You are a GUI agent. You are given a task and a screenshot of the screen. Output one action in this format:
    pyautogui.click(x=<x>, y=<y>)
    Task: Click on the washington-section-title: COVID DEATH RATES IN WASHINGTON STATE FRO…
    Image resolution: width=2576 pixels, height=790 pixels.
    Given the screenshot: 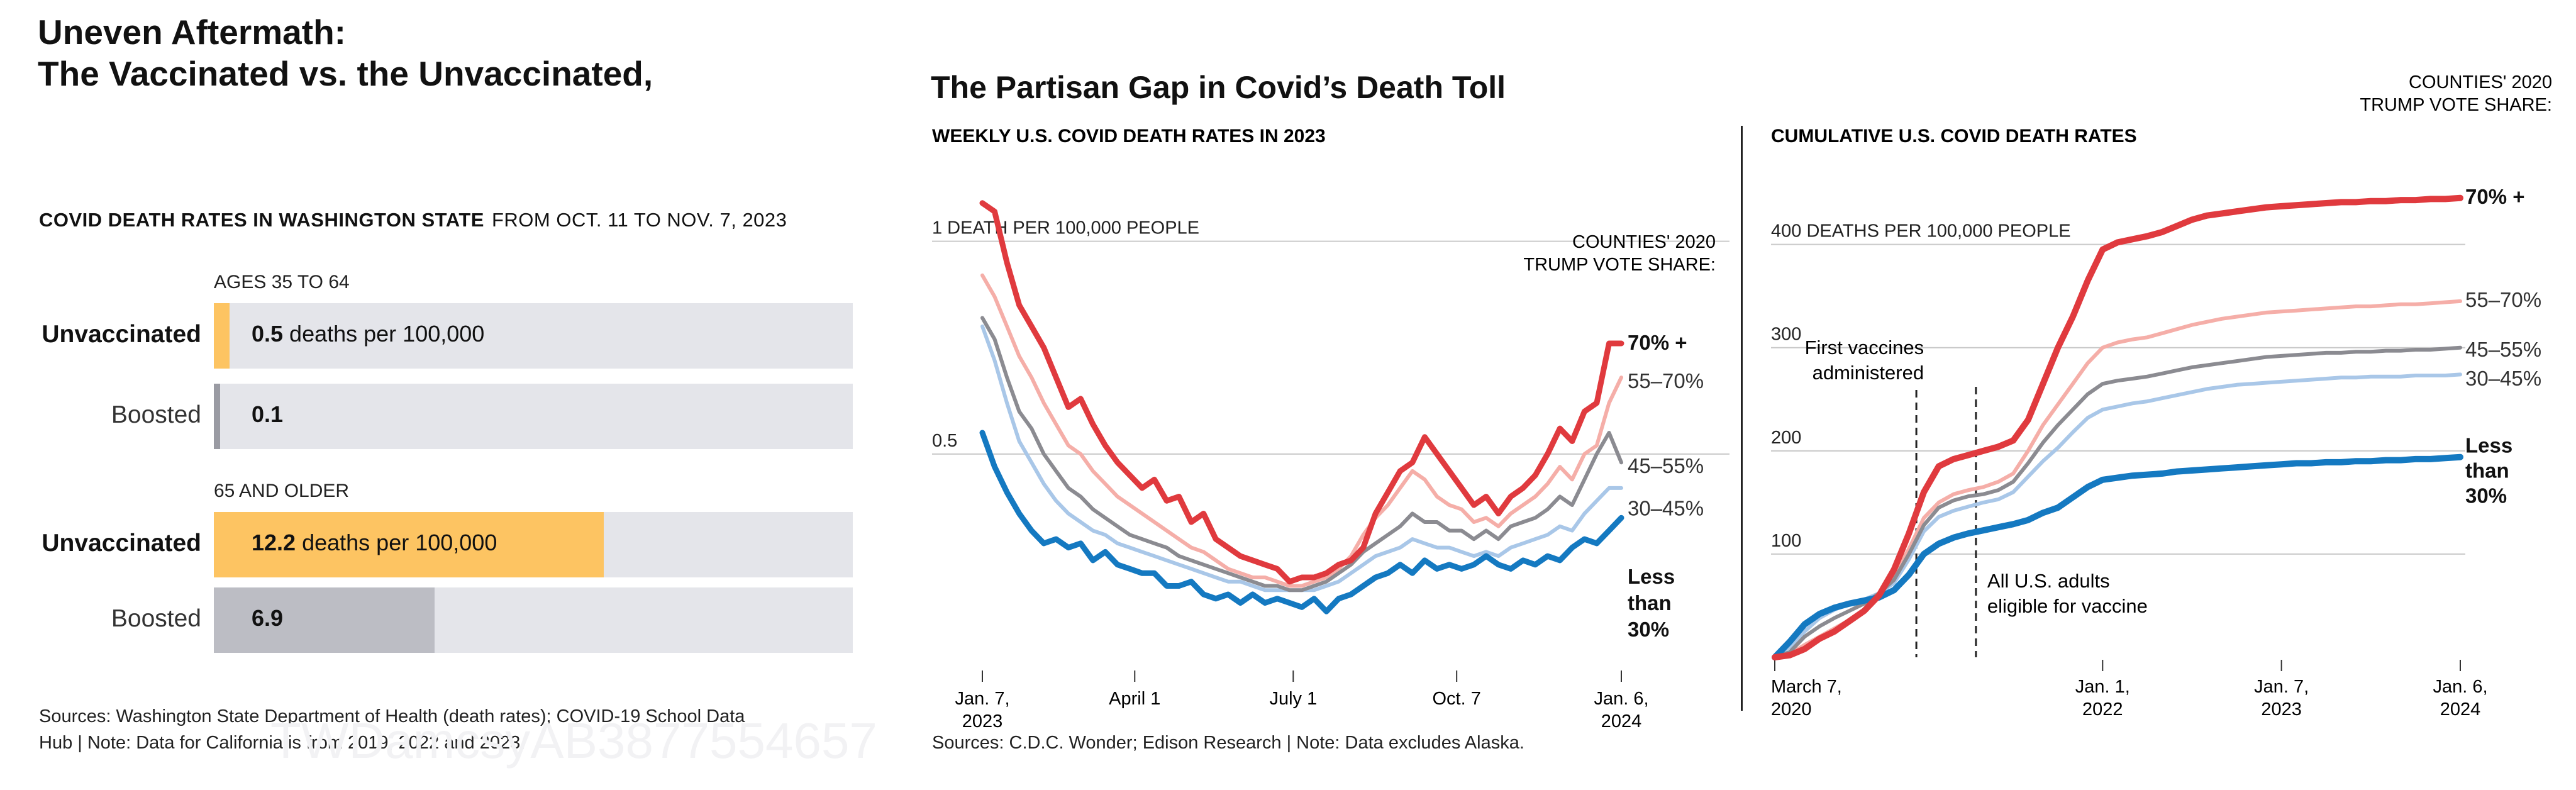 What is the action you would take?
    pyautogui.click(x=413, y=220)
    